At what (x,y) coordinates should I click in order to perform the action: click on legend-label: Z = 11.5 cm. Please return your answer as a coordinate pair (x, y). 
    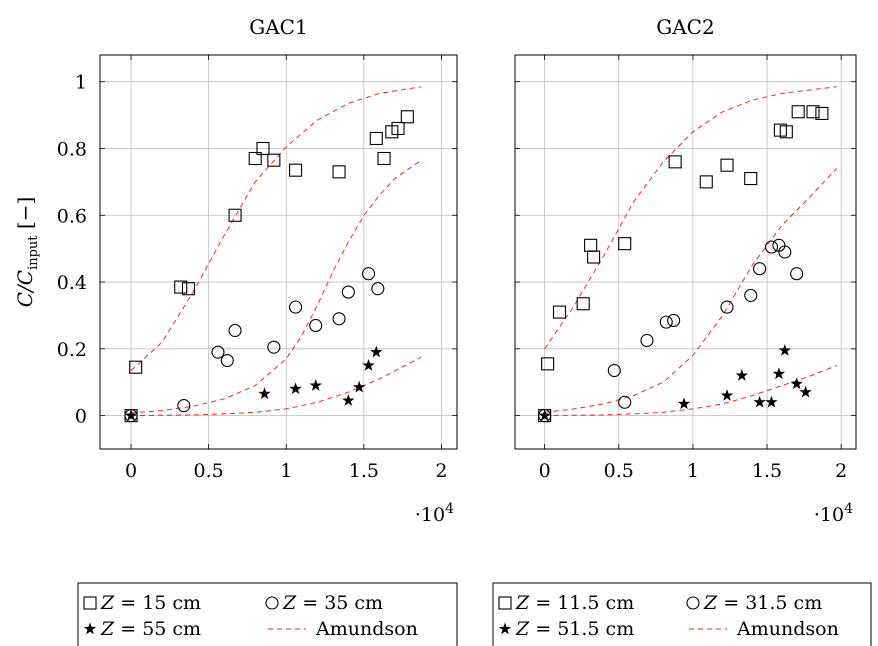
    Looking at the image, I should click on (574, 603).